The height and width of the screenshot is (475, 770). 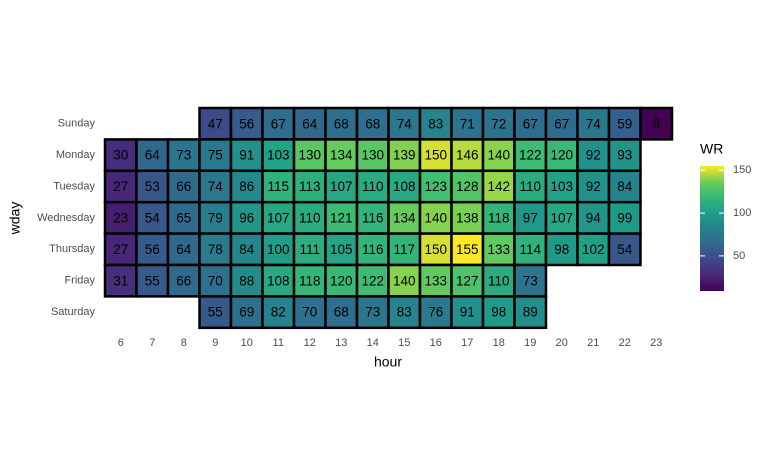 What do you see at coordinates (215, 343) in the screenshot?
I see `x-tick-label: 9` at bounding box center [215, 343].